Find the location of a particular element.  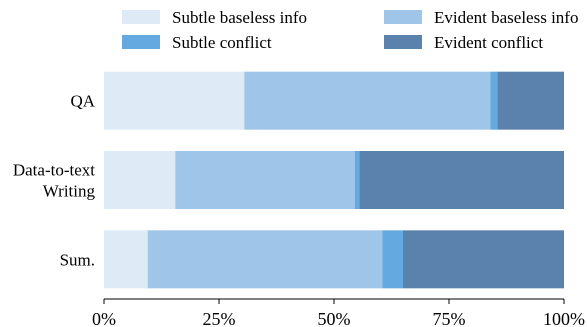

bar-sum-subtle-baseless-info is located at coordinates (126, 259).